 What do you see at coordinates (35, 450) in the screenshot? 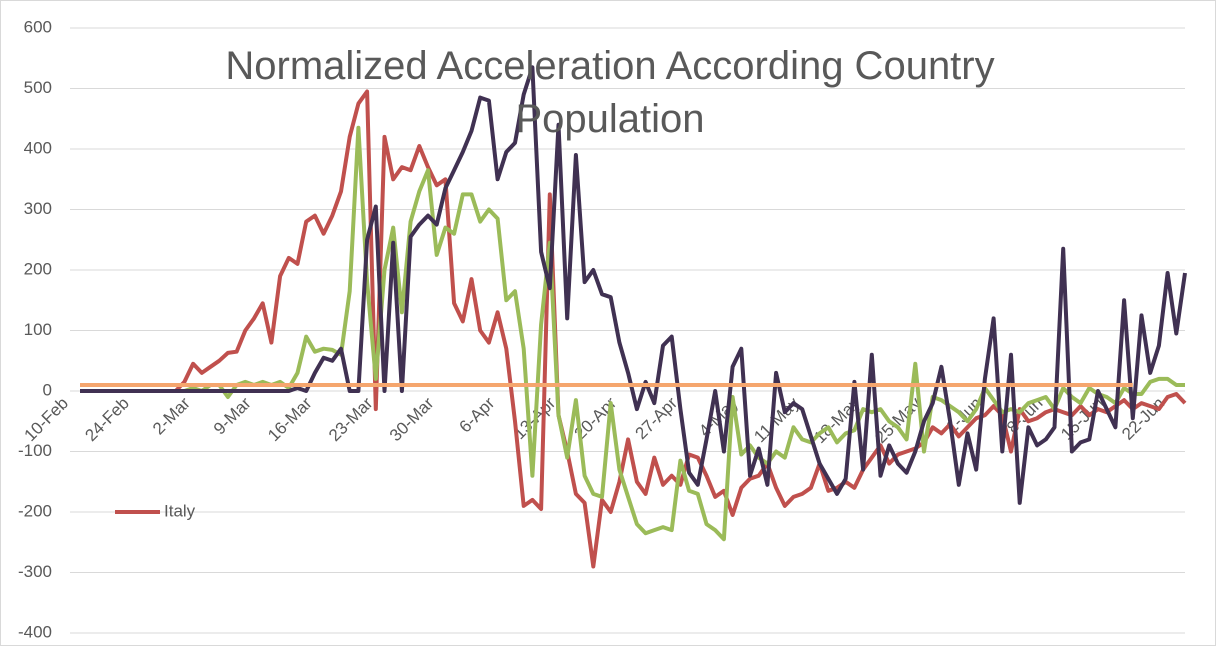
I see `y-tick-label: -100` at bounding box center [35, 450].